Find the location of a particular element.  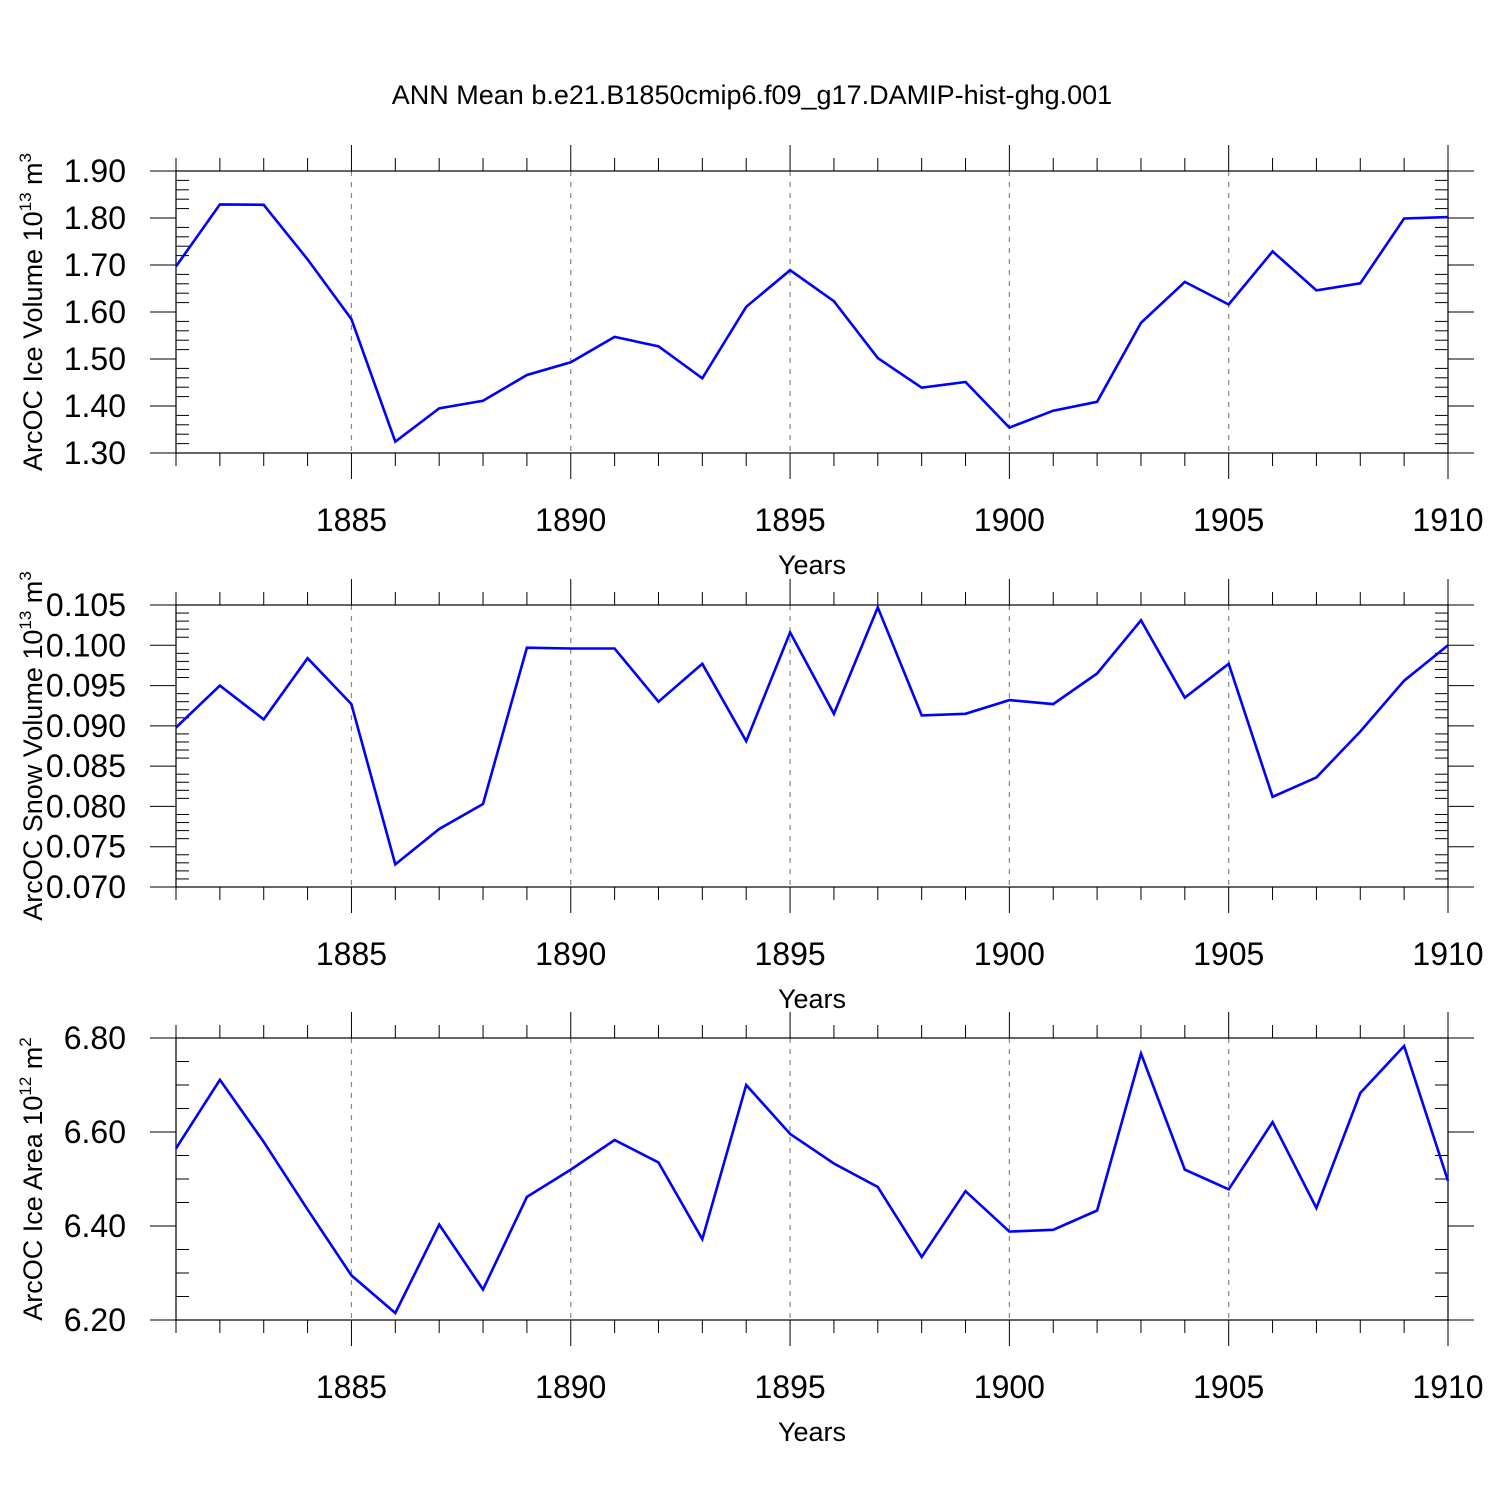

y-tick-label: 6.40 is located at coordinates (95, 1226).